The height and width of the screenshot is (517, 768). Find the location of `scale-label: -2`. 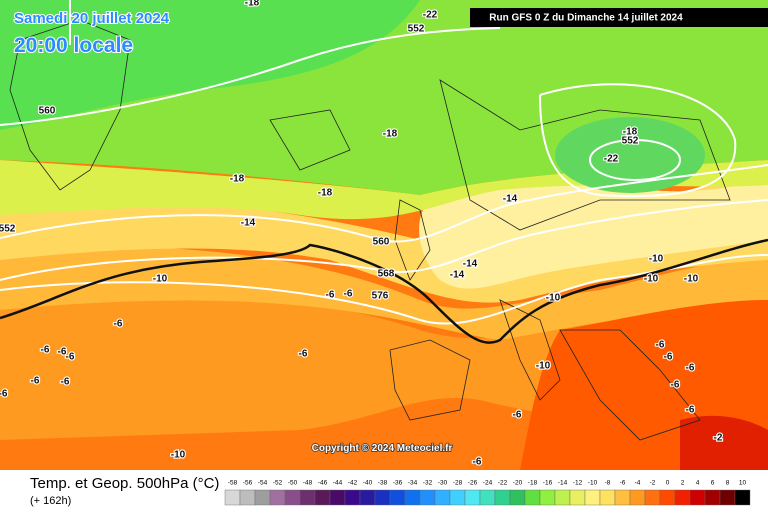

scale-label: -2 is located at coordinates (653, 483).